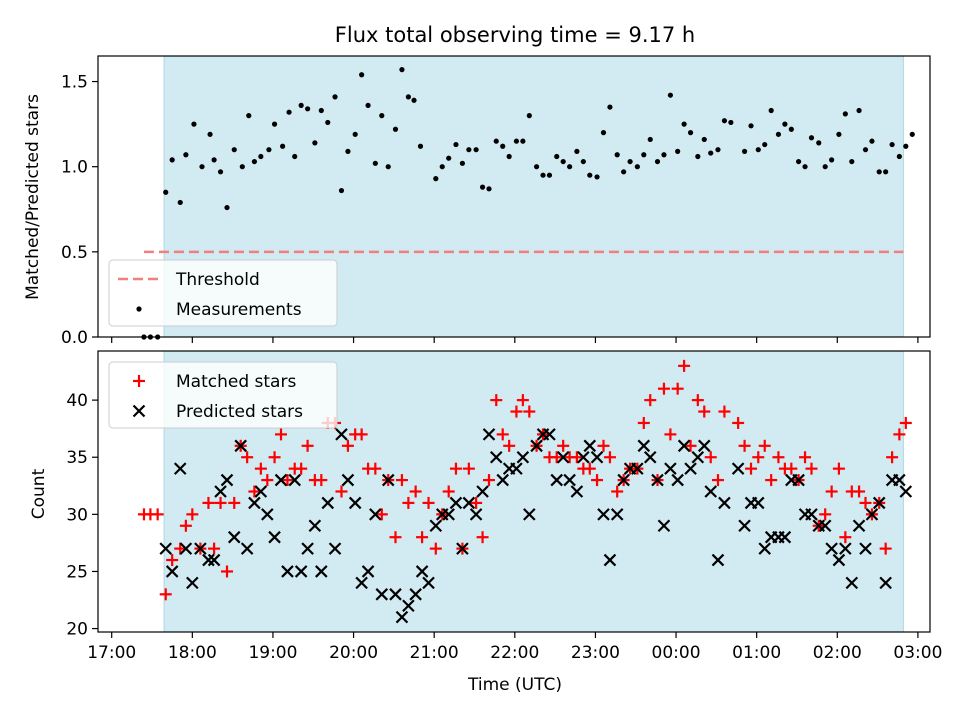 This screenshot has width=960, height=724. What do you see at coordinates (239, 412) in the screenshot?
I see `legend-label: Predicted stars` at bounding box center [239, 412].